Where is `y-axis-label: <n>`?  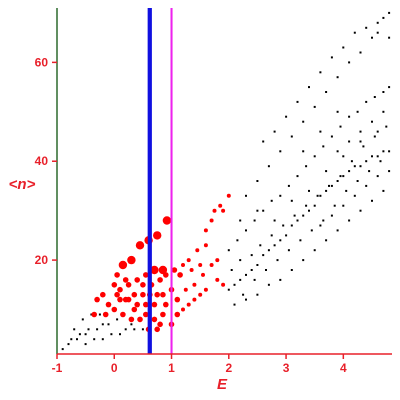
y-axis-label: <n> is located at coordinates (22, 184).